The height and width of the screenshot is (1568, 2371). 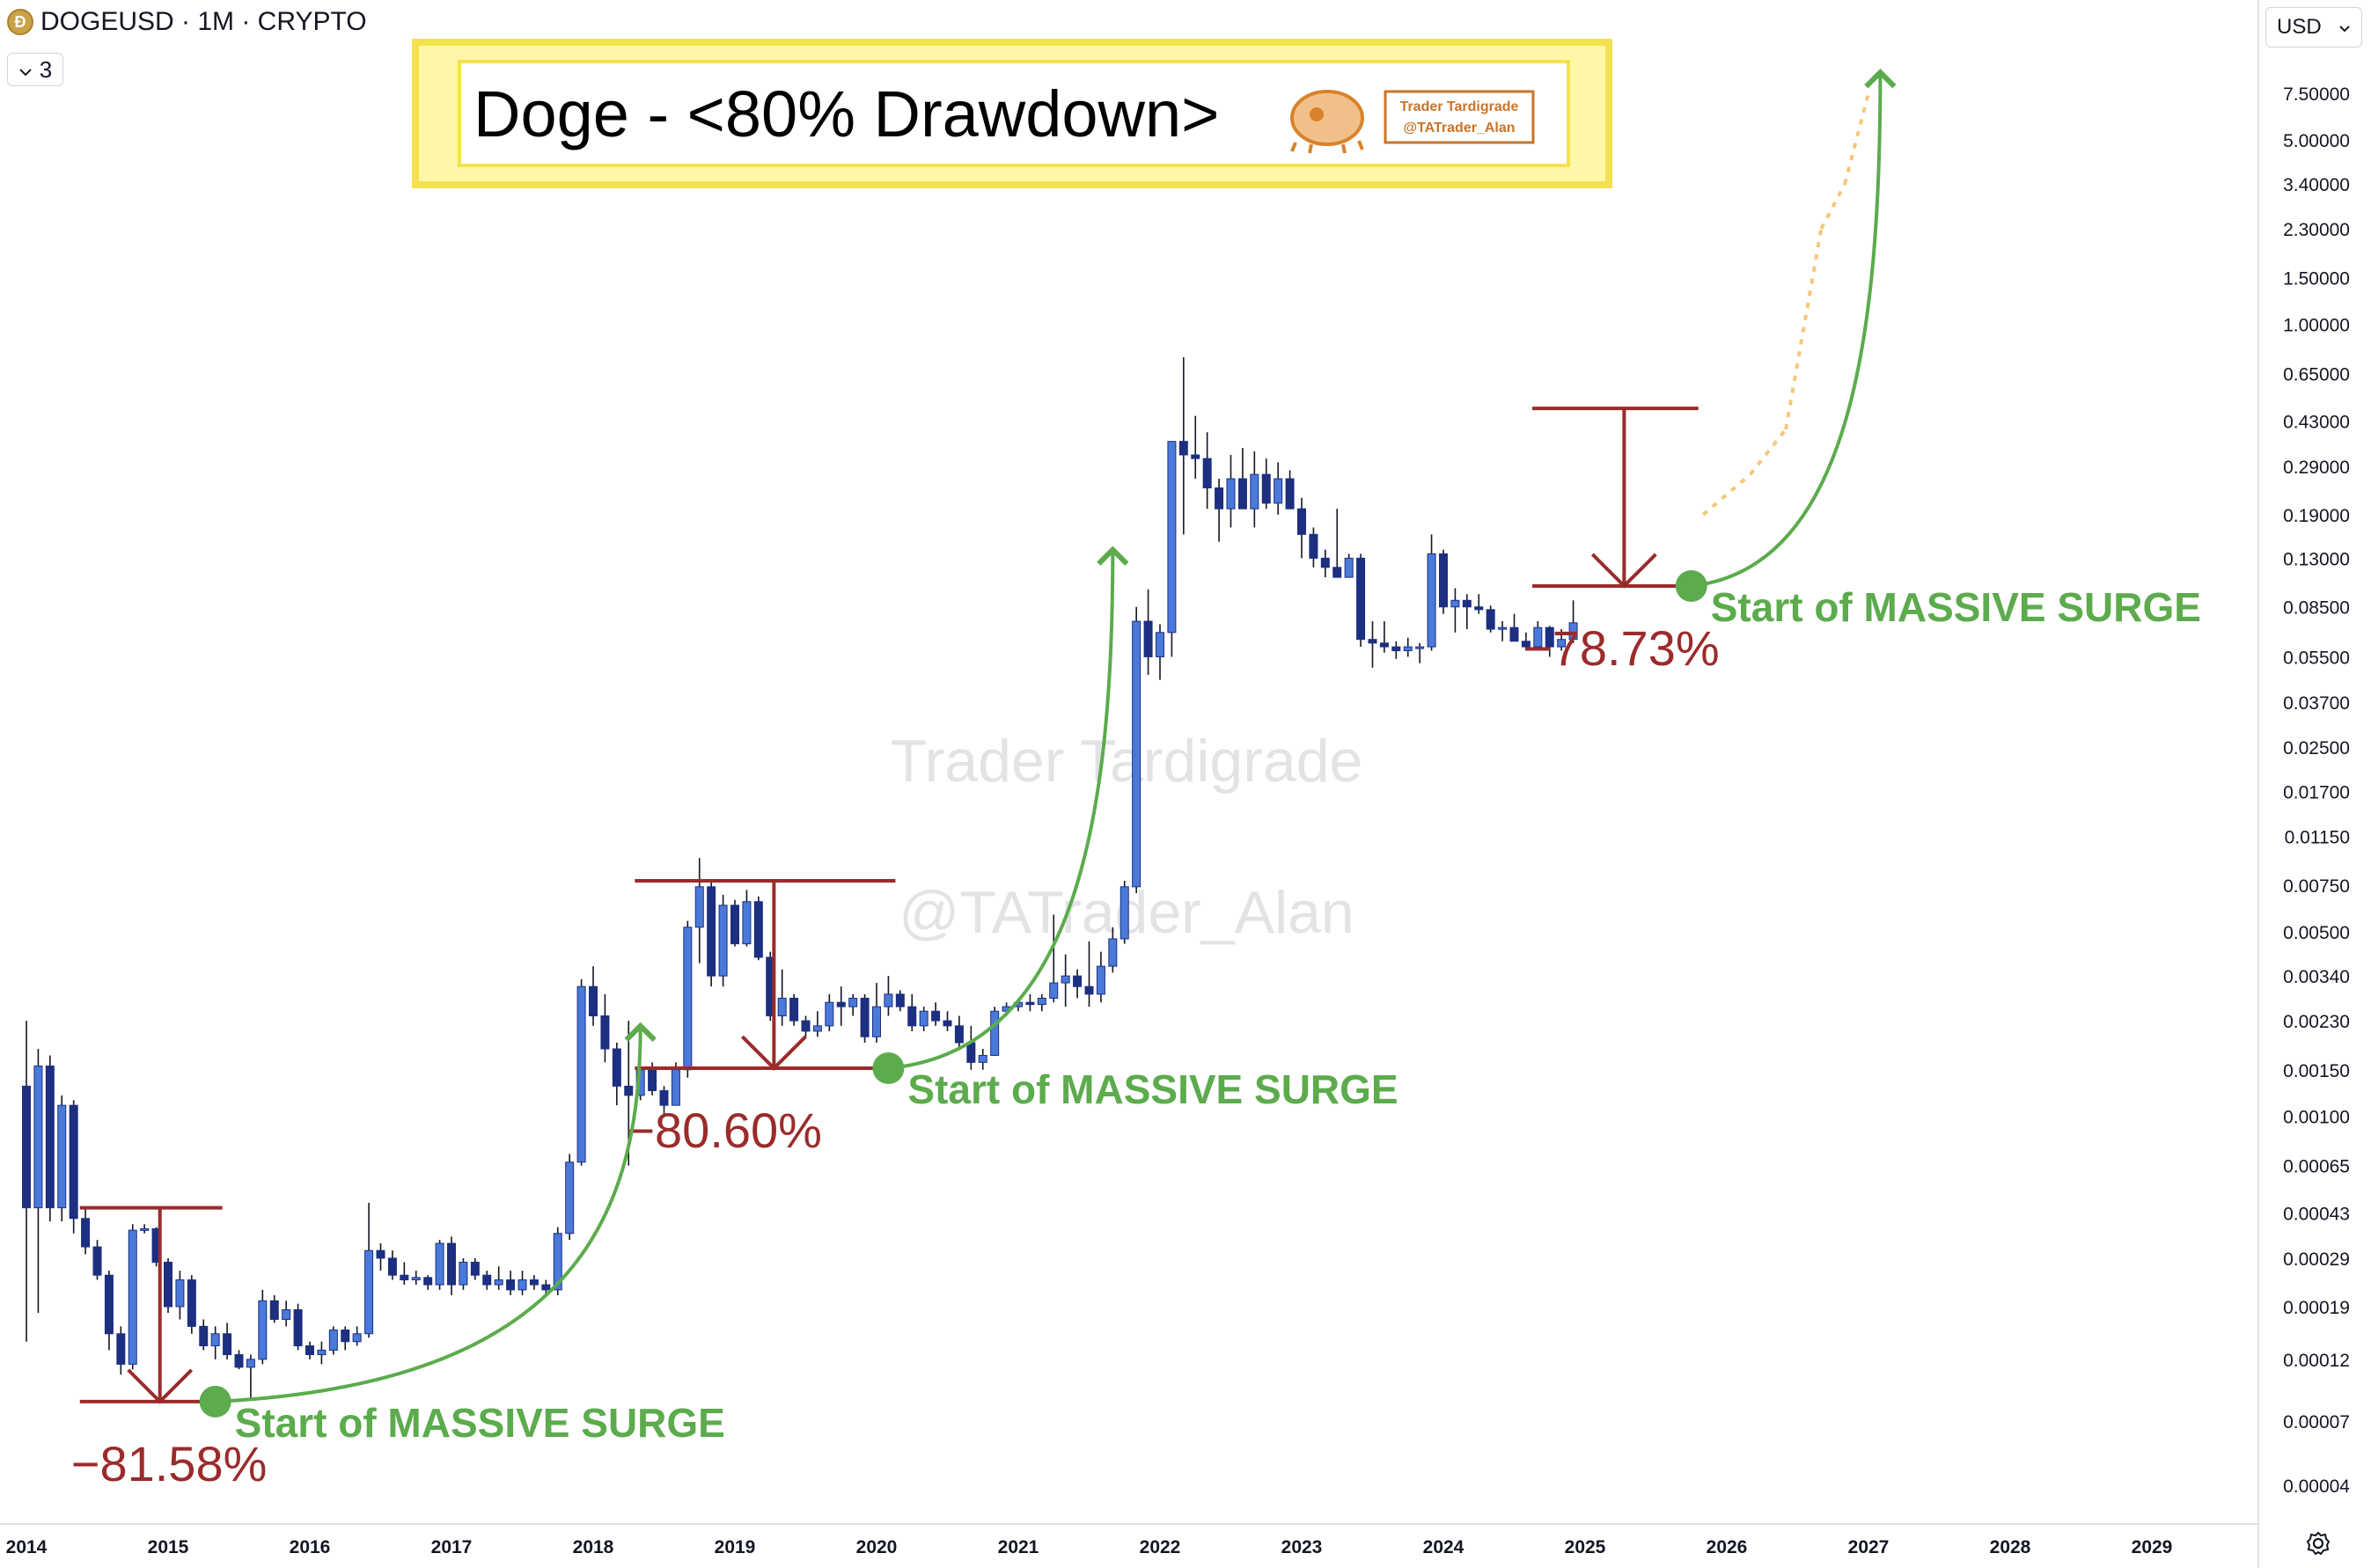 What do you see at coordinates (2316, 703) in the screenshot?
I see `price-tick-label: 0.03700` at bounding box center [2316, 703].